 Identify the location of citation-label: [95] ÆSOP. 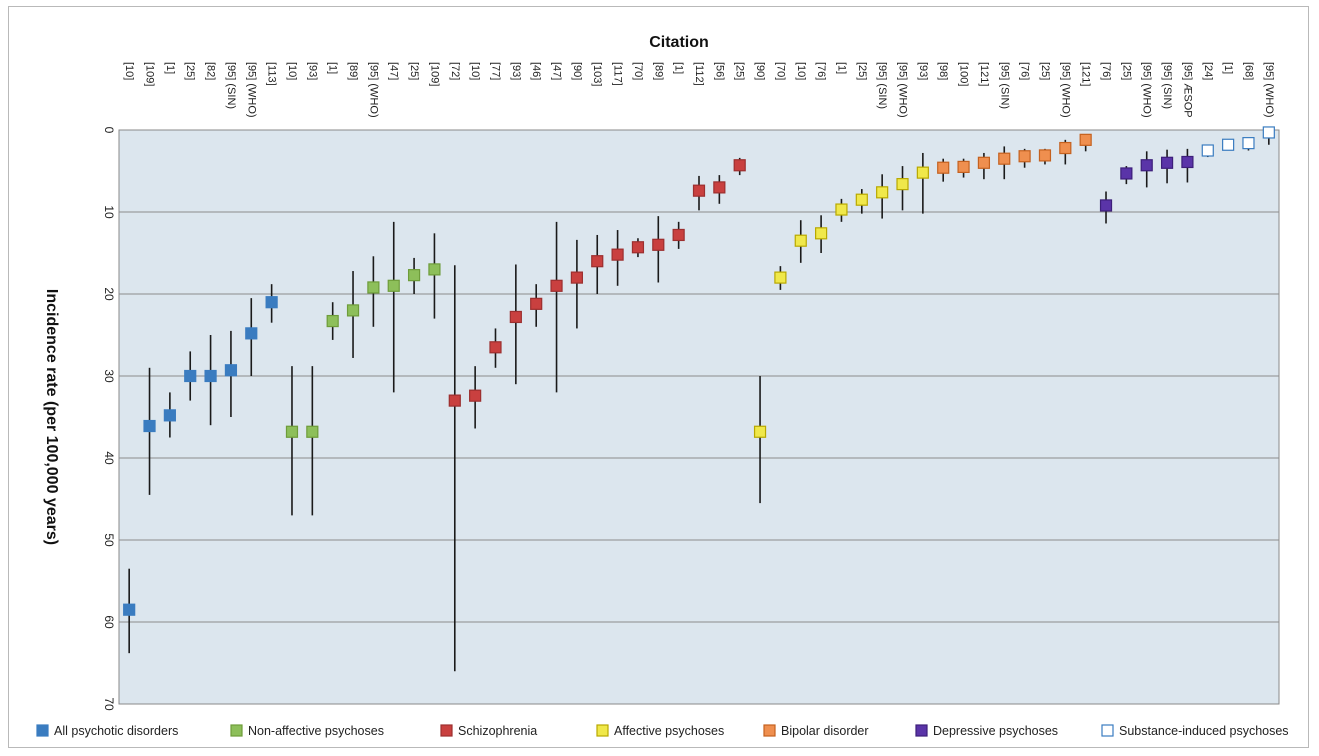
(1187, 90).